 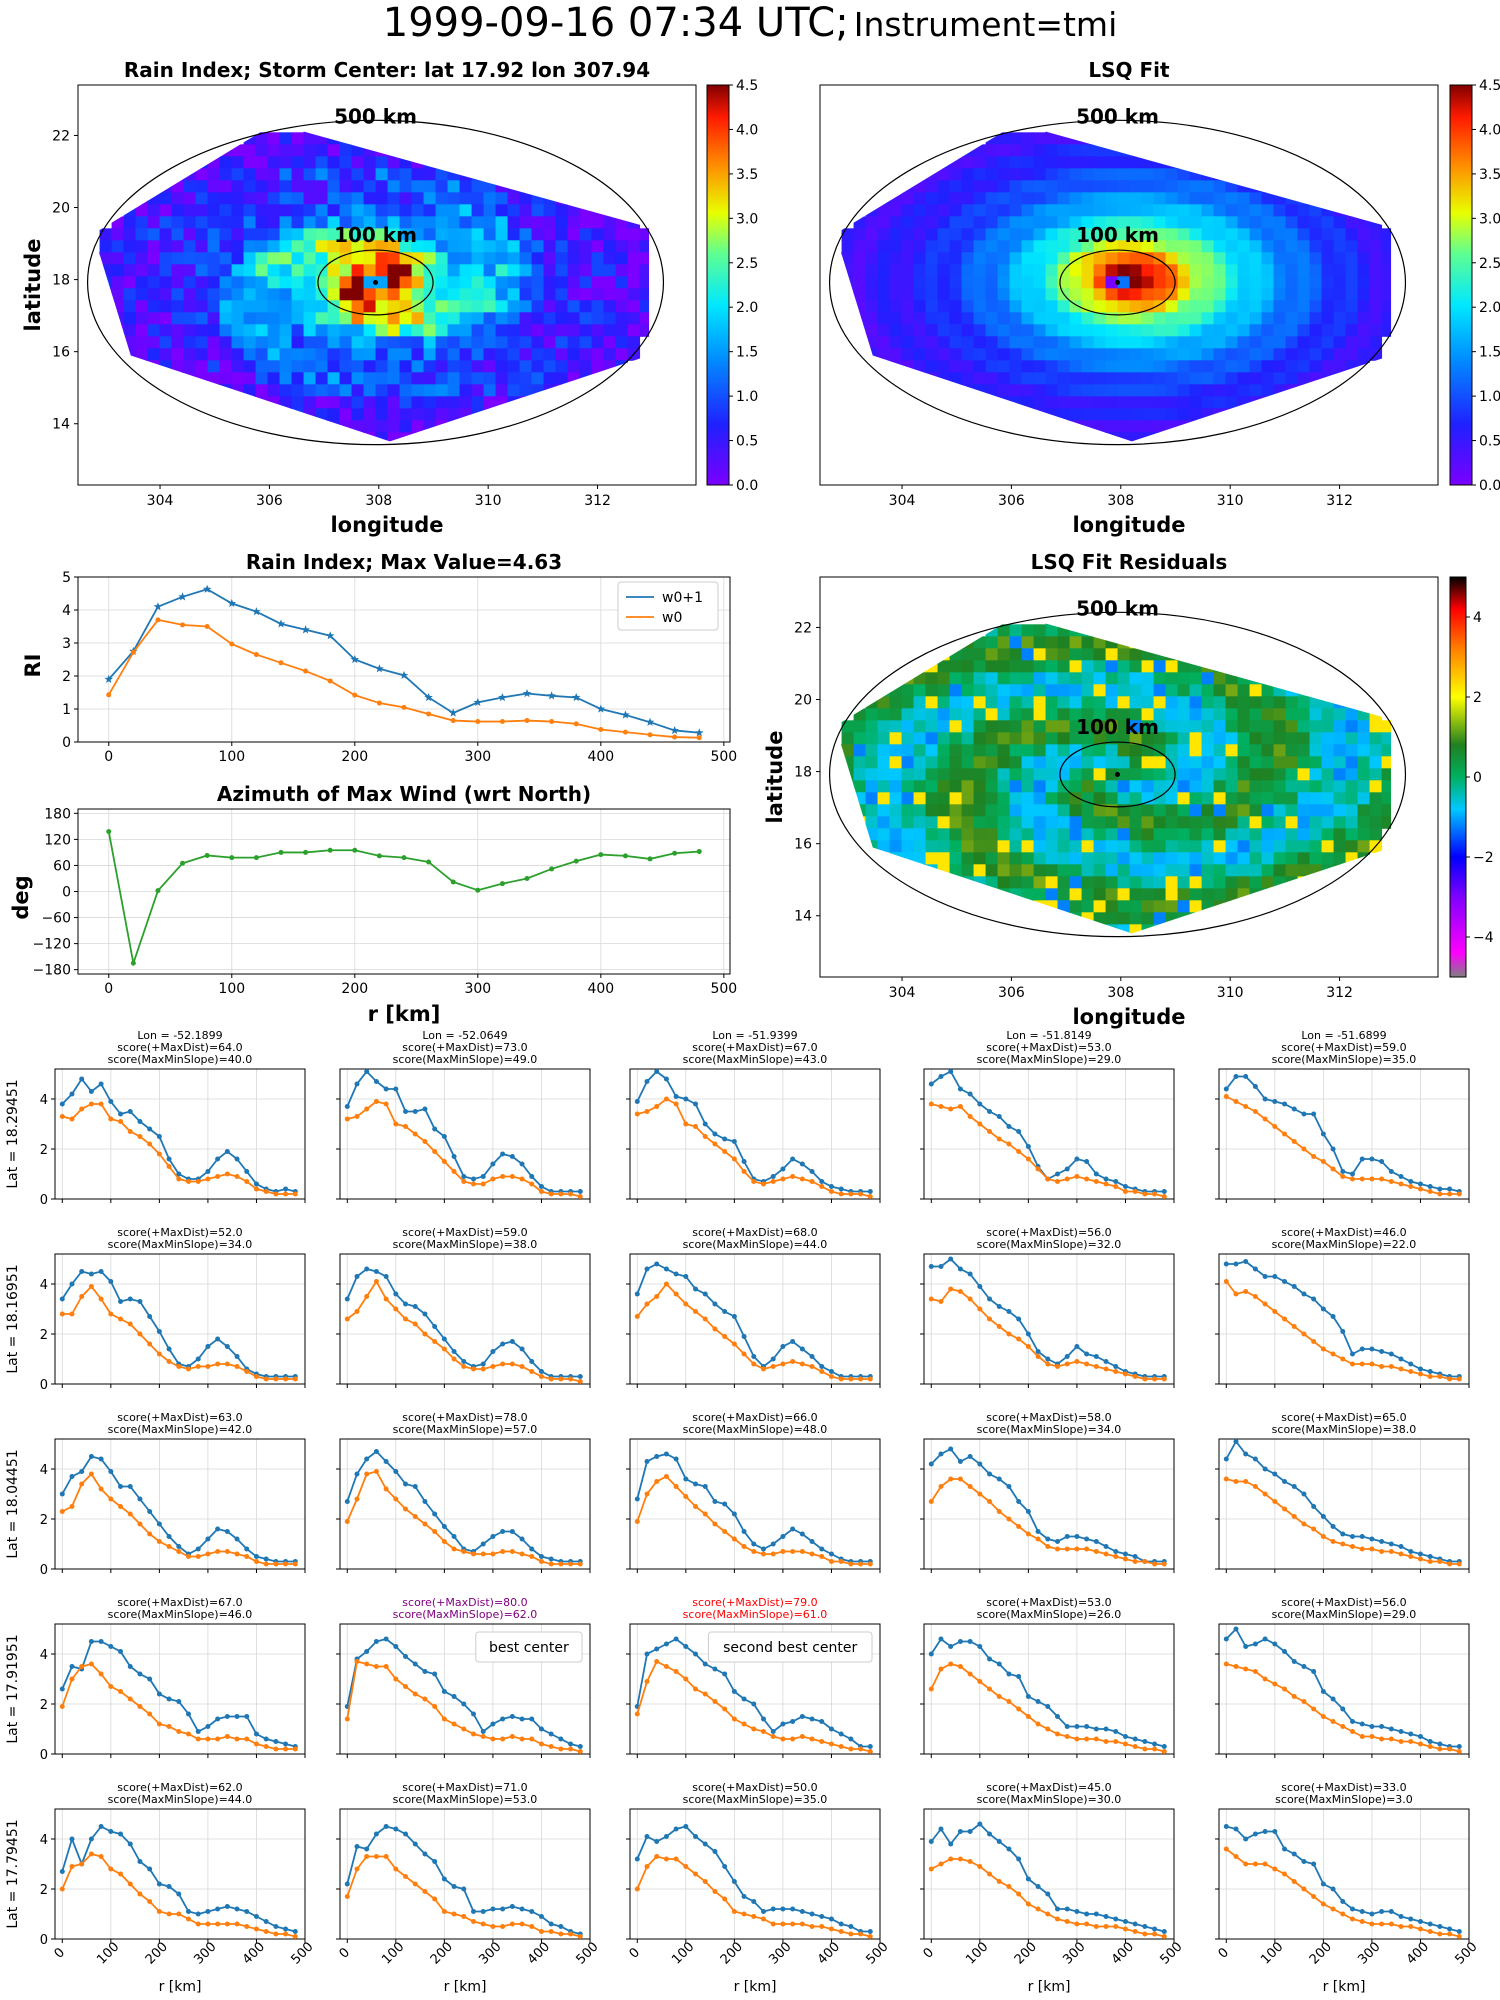 I want to click on x-tick-label: 400, so click(x=829, y=1953).